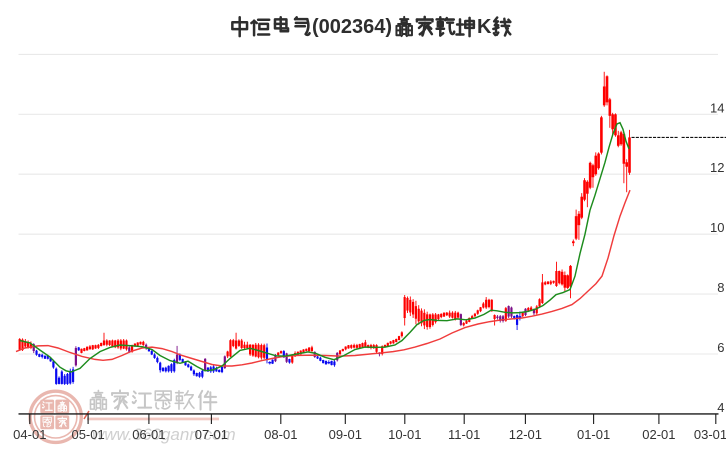 This screenshot has height=450, width=726. What do you see at coordinates (29, 434) in the screenshot?
I see `svg-text: 04-01` at bounding box center [29, 434].